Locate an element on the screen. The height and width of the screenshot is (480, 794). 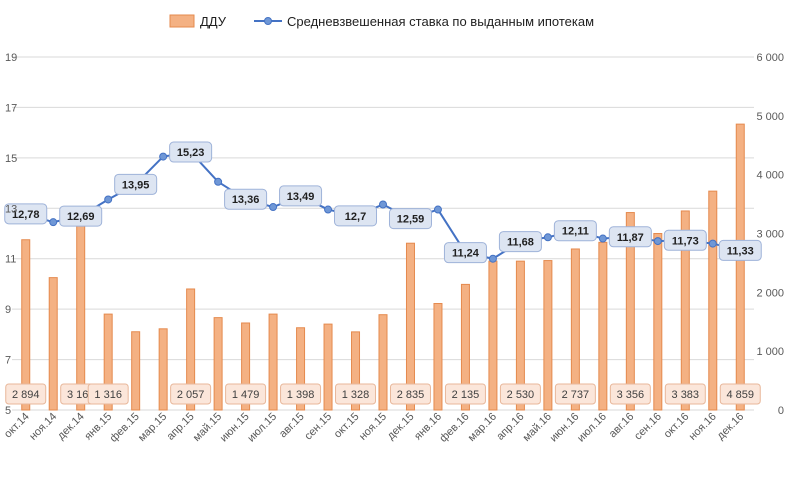
bar-data-label: 3 383 is located at coordinates (686, 395).